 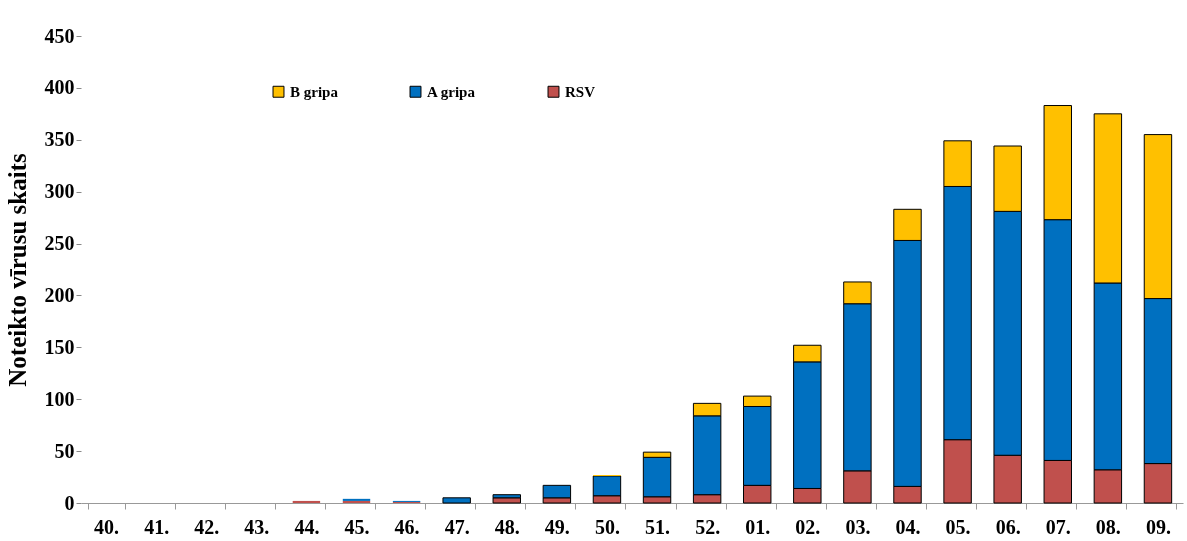 I want to click on y-tick-label: 0, so click(x=69, y=502).